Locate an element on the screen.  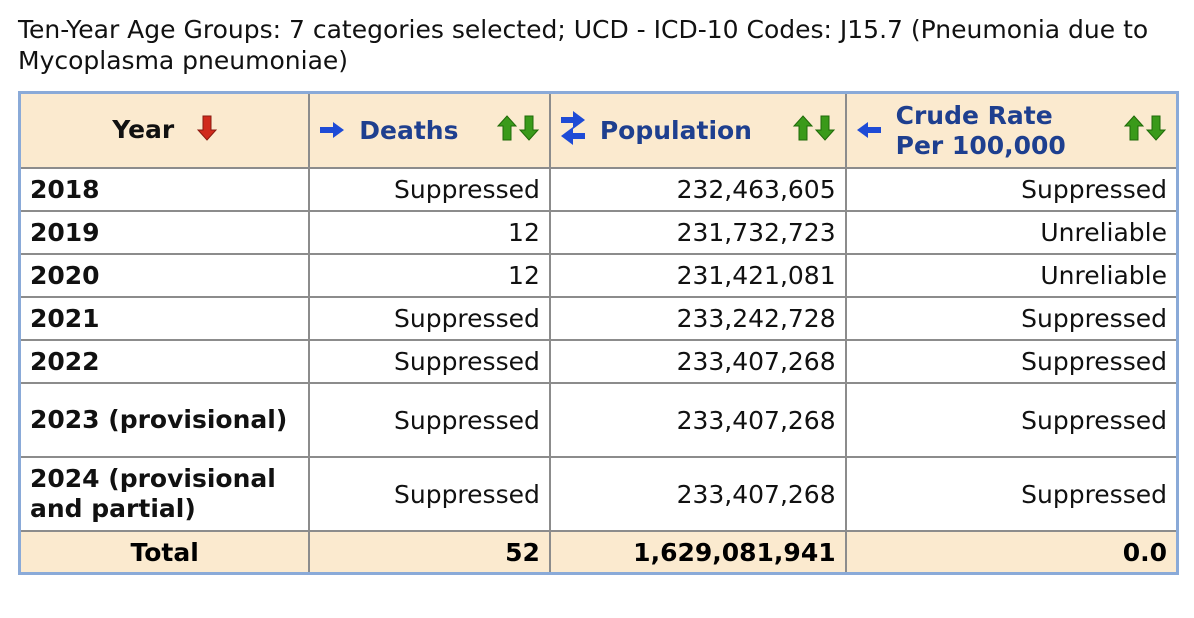
table-row: 2019 12 231,732,723 Unreliable is located at coordinates (598, 232).